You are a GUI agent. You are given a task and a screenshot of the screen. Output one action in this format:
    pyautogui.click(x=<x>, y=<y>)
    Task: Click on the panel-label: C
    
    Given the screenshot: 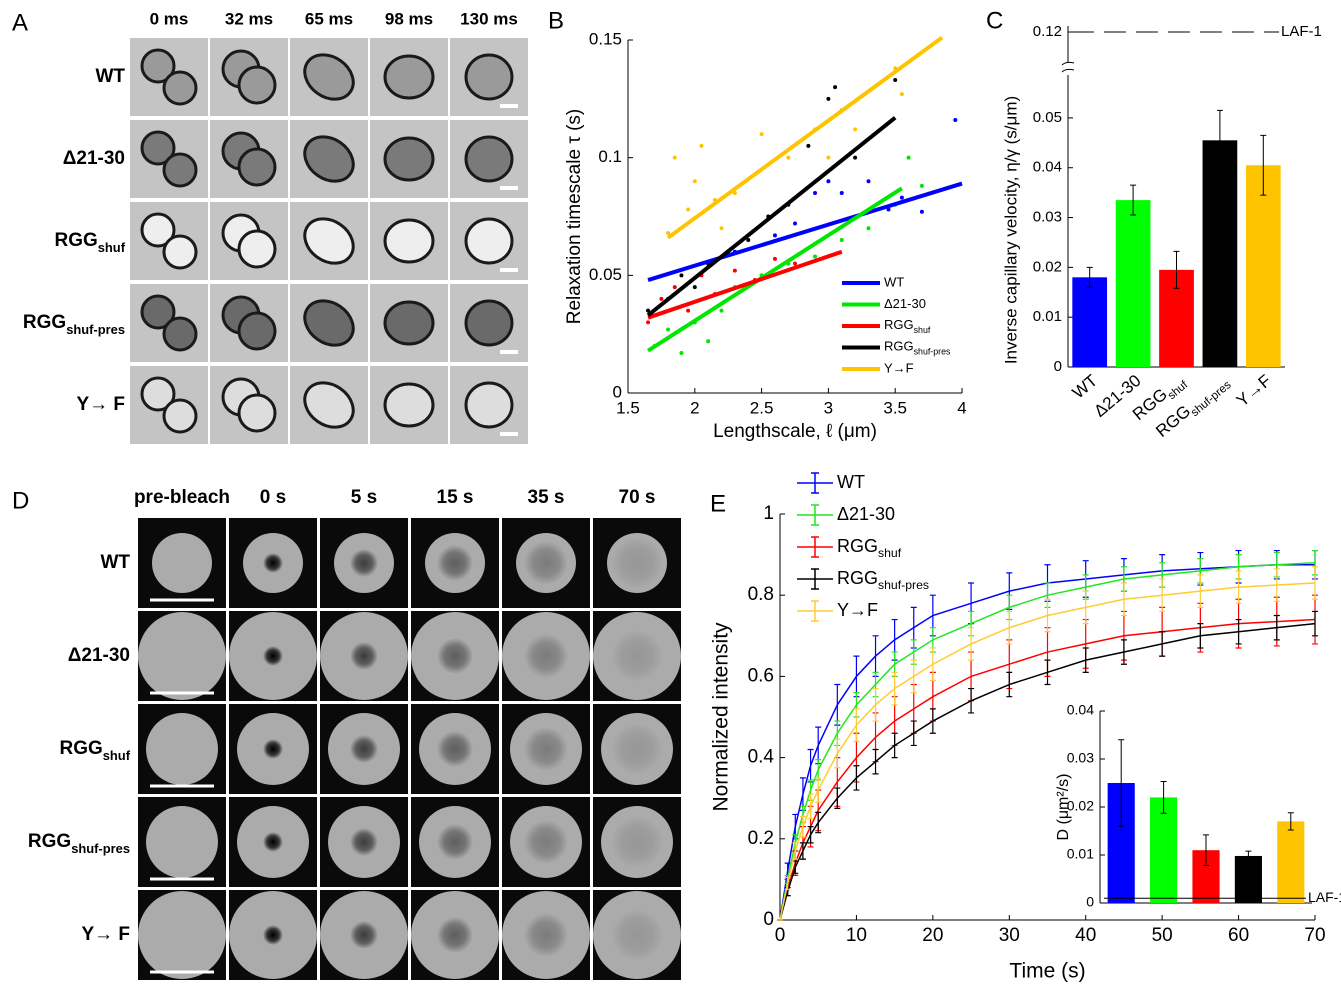 What is the action you would take?
    pyautogui.click(x=994, y=20)
    